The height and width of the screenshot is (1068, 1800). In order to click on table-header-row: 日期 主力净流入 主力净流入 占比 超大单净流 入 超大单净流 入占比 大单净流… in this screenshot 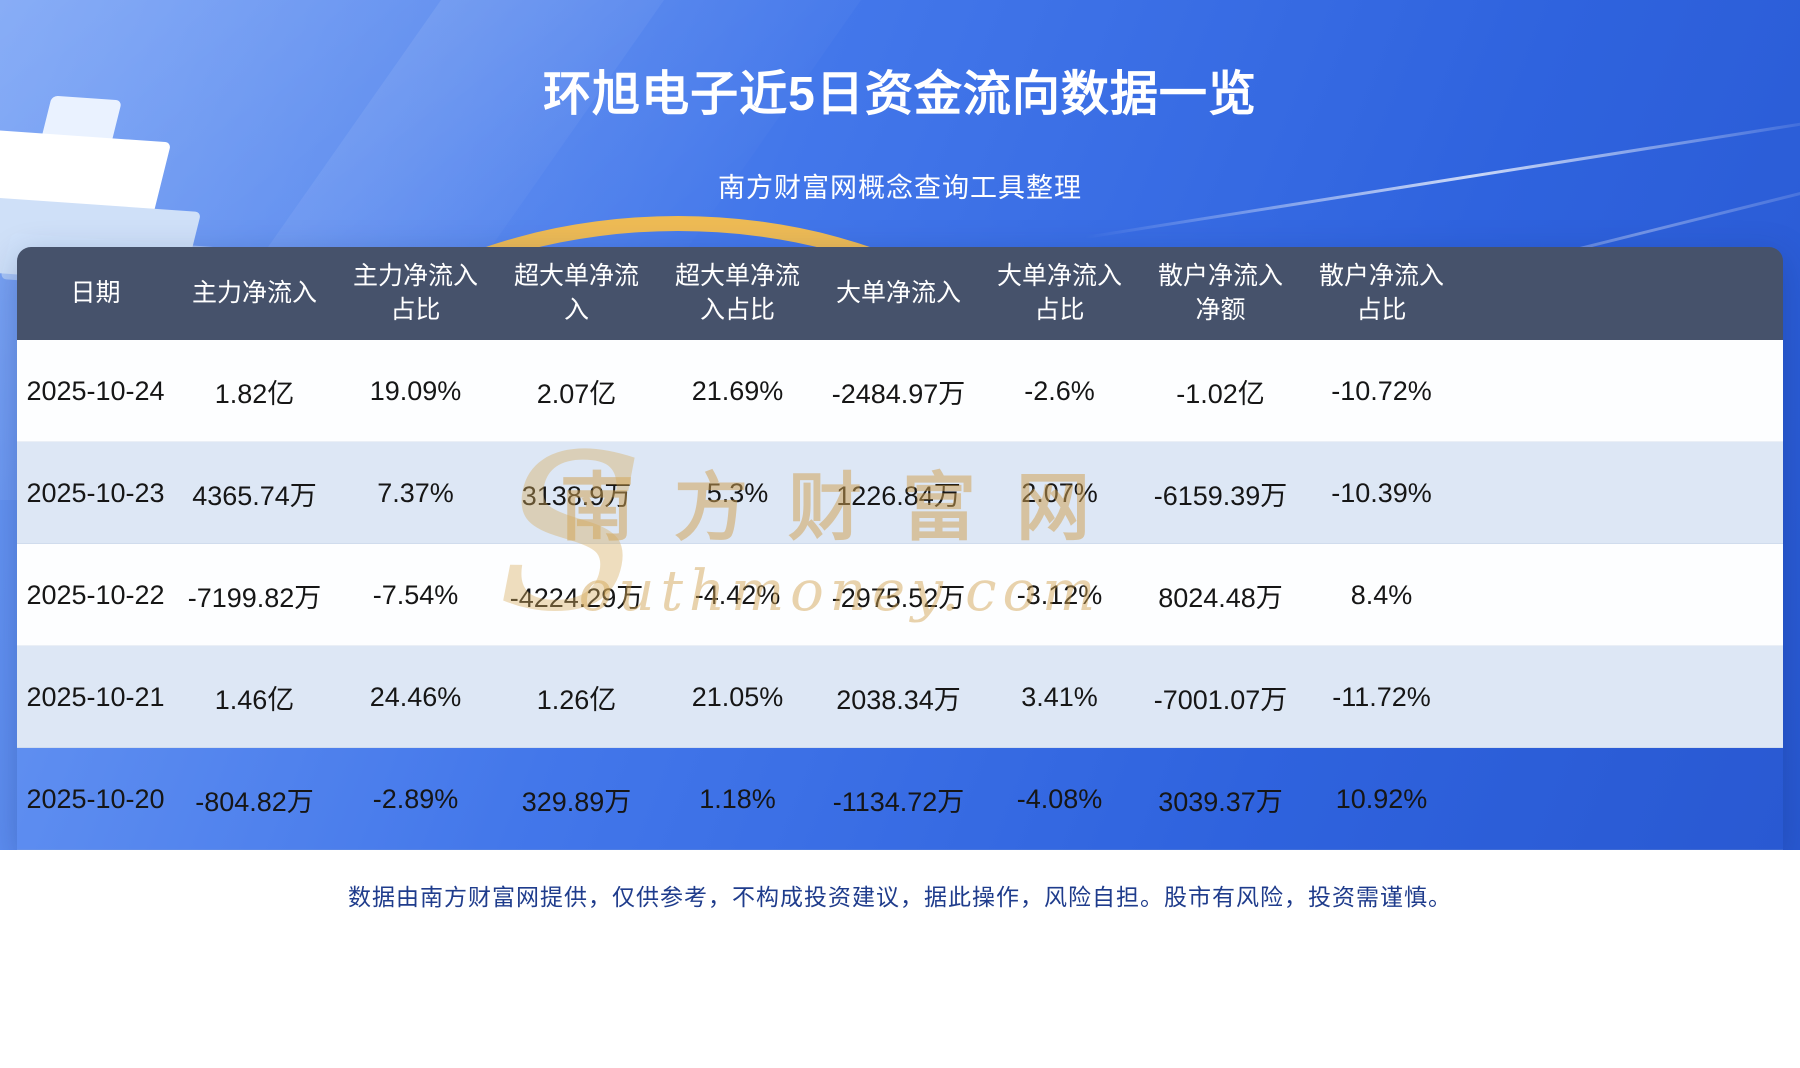, I will do `click(900, 293)`.